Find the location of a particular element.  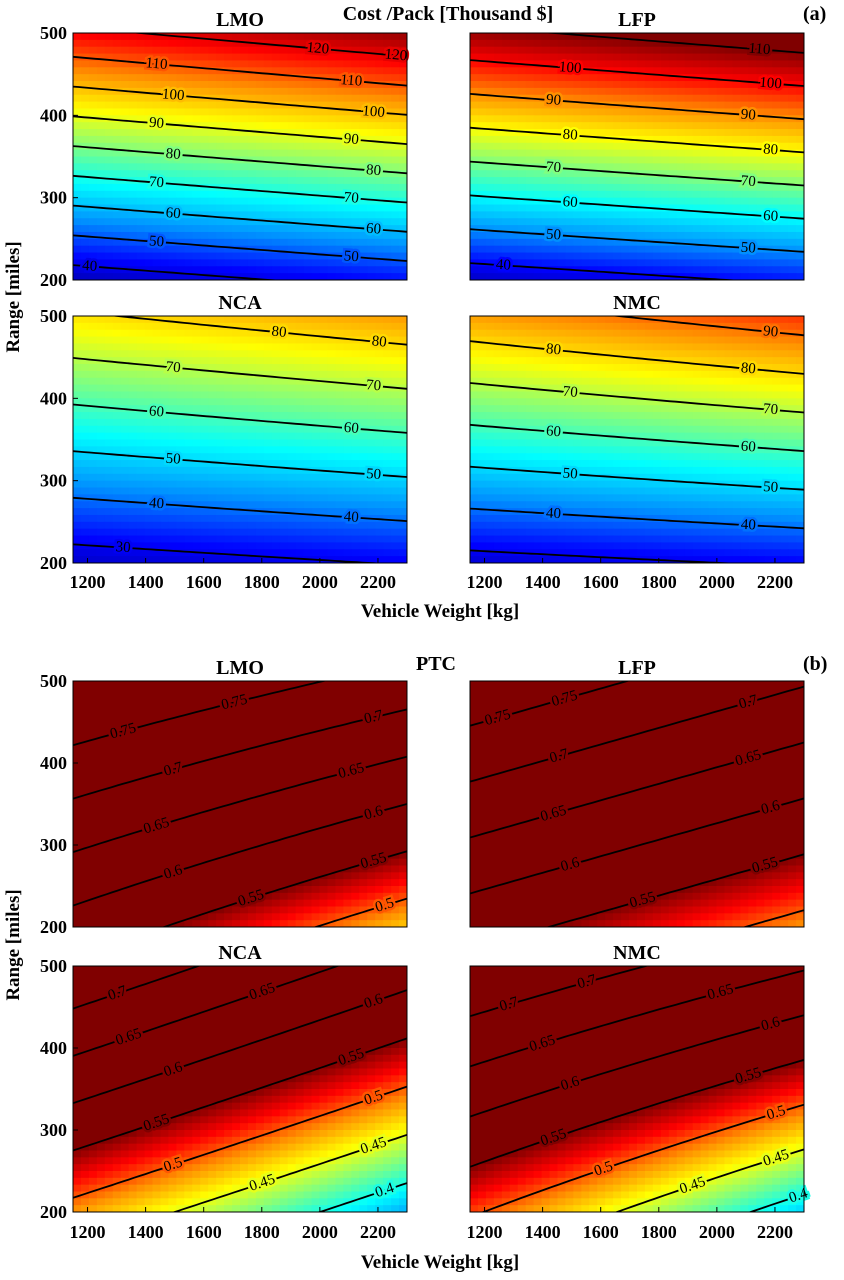

panel-b-xlabel: Vehicle Weight [kg] is located at coordinates (440, 1262).